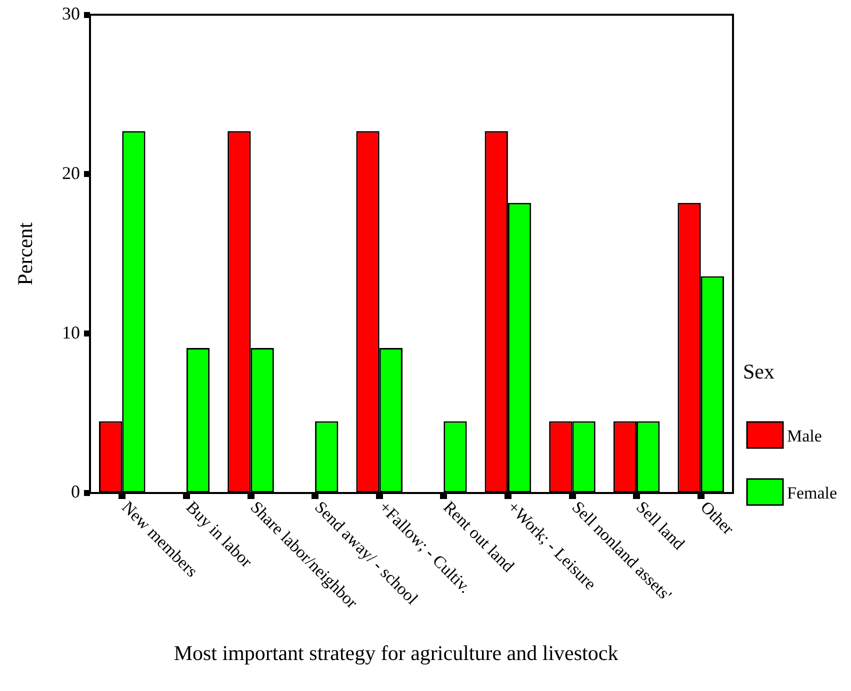  Describe the element at coordinates (71, 172) in the screenshot. I see `y-tick-label: 20` at that location.